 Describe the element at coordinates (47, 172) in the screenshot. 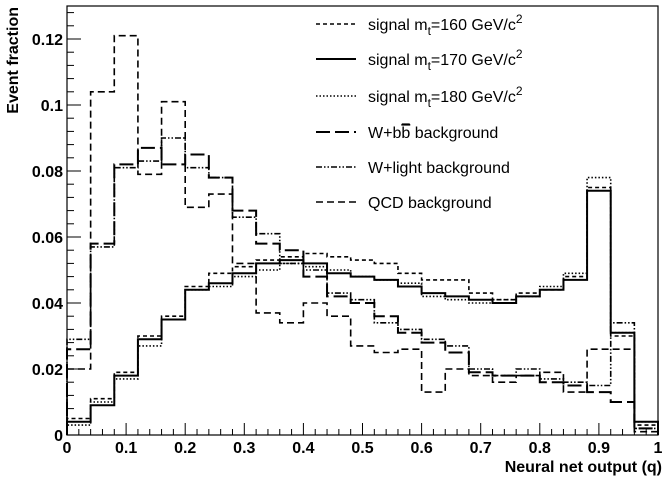

I see `y-tick-label: 0.08` at that location.